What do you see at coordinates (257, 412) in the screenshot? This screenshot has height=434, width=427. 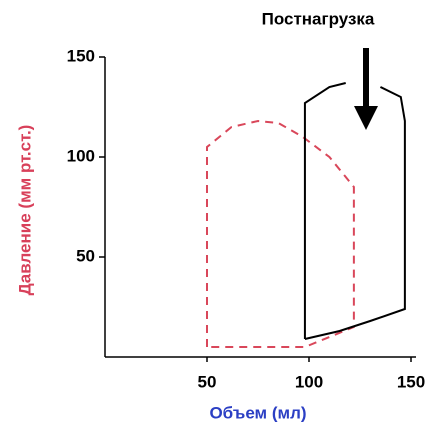 I see `x-axis-label: Объем (мл)` at bounding box center [257, 412].